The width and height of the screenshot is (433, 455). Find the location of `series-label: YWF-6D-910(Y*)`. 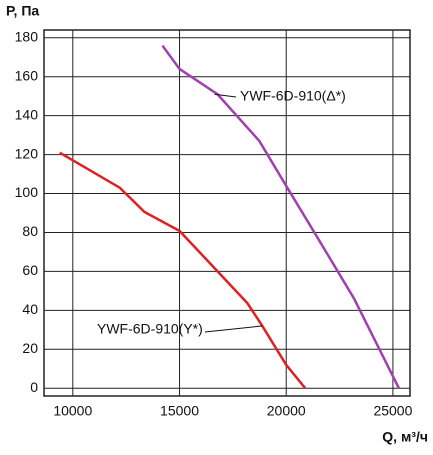

series-label: YWF-6D-910(Y*) is located at coordinates (150, 329).